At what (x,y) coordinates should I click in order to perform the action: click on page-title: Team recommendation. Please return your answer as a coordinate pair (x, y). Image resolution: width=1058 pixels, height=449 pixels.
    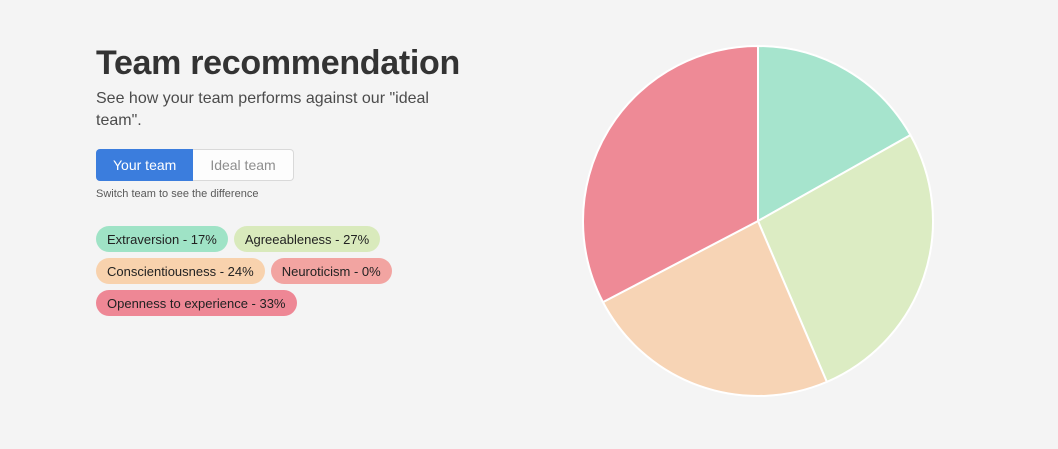
    Looking at the image, I should click on (278, 63).